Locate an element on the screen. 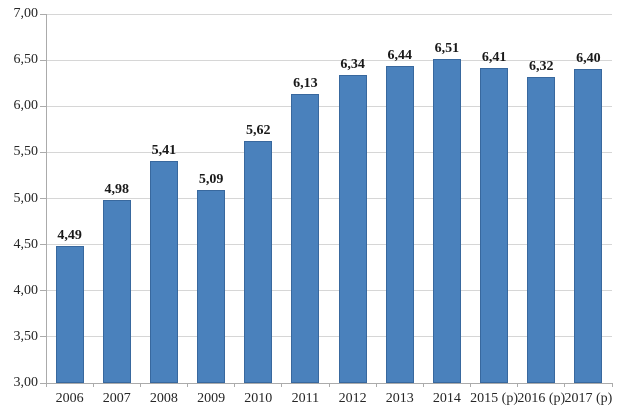 The height and width of the screenshot is (419, 627). x-axis-label: 2012 is located at coordinates (352, 398).